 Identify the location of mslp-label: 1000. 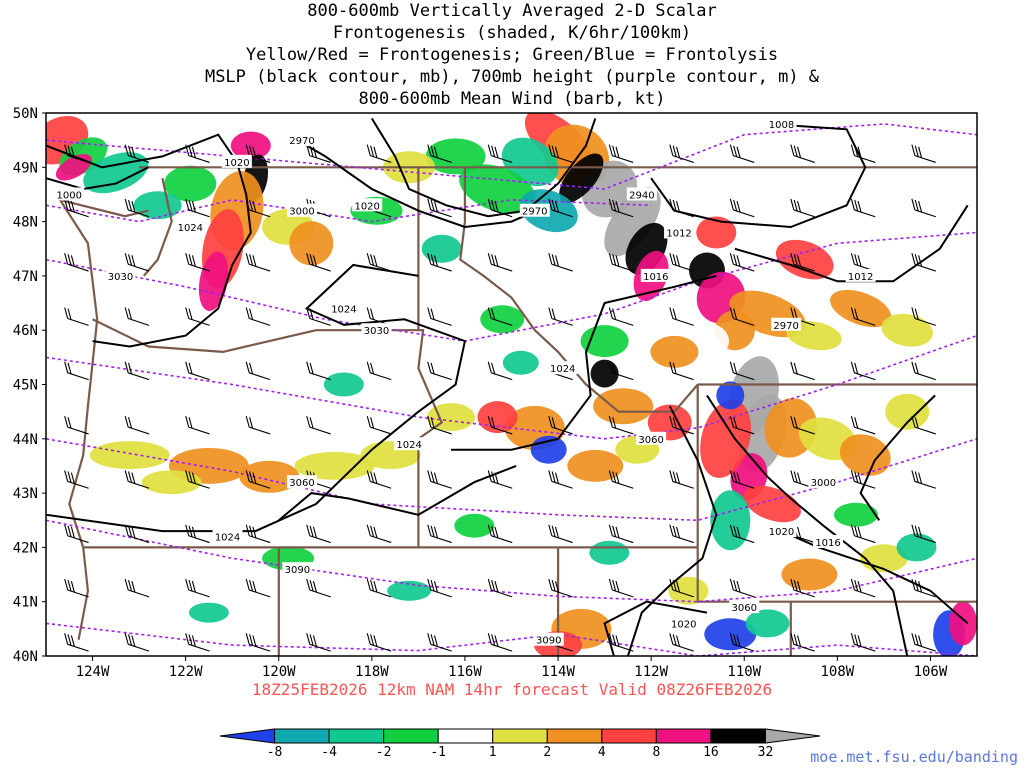
(69, 195).